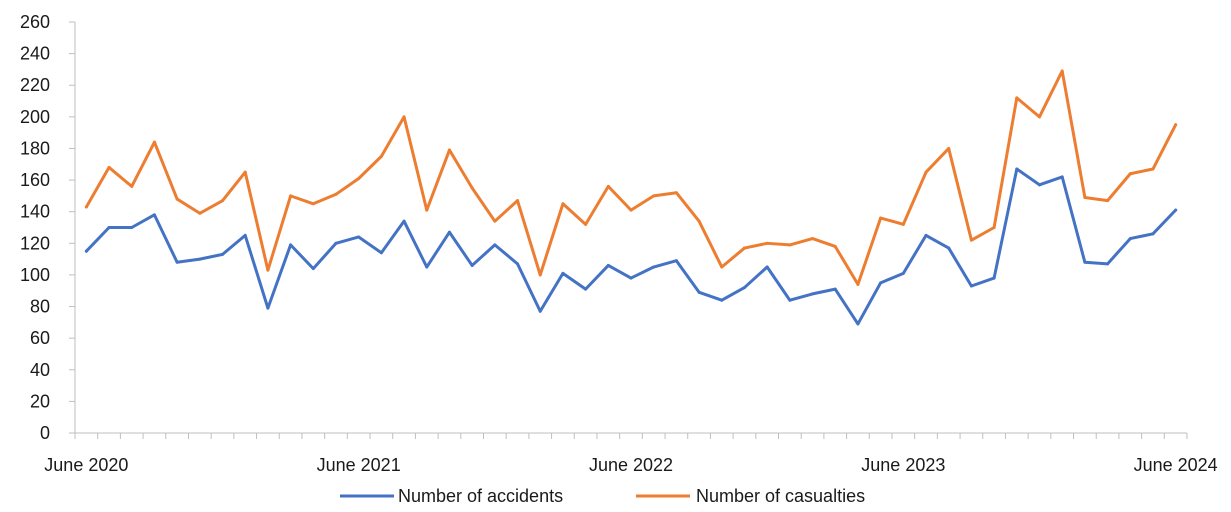 This screenshot has height=512, width=1231. Describe the element at coordinates (35, 148) in the screenshot. I see `y-tick-label: 180` at that location.